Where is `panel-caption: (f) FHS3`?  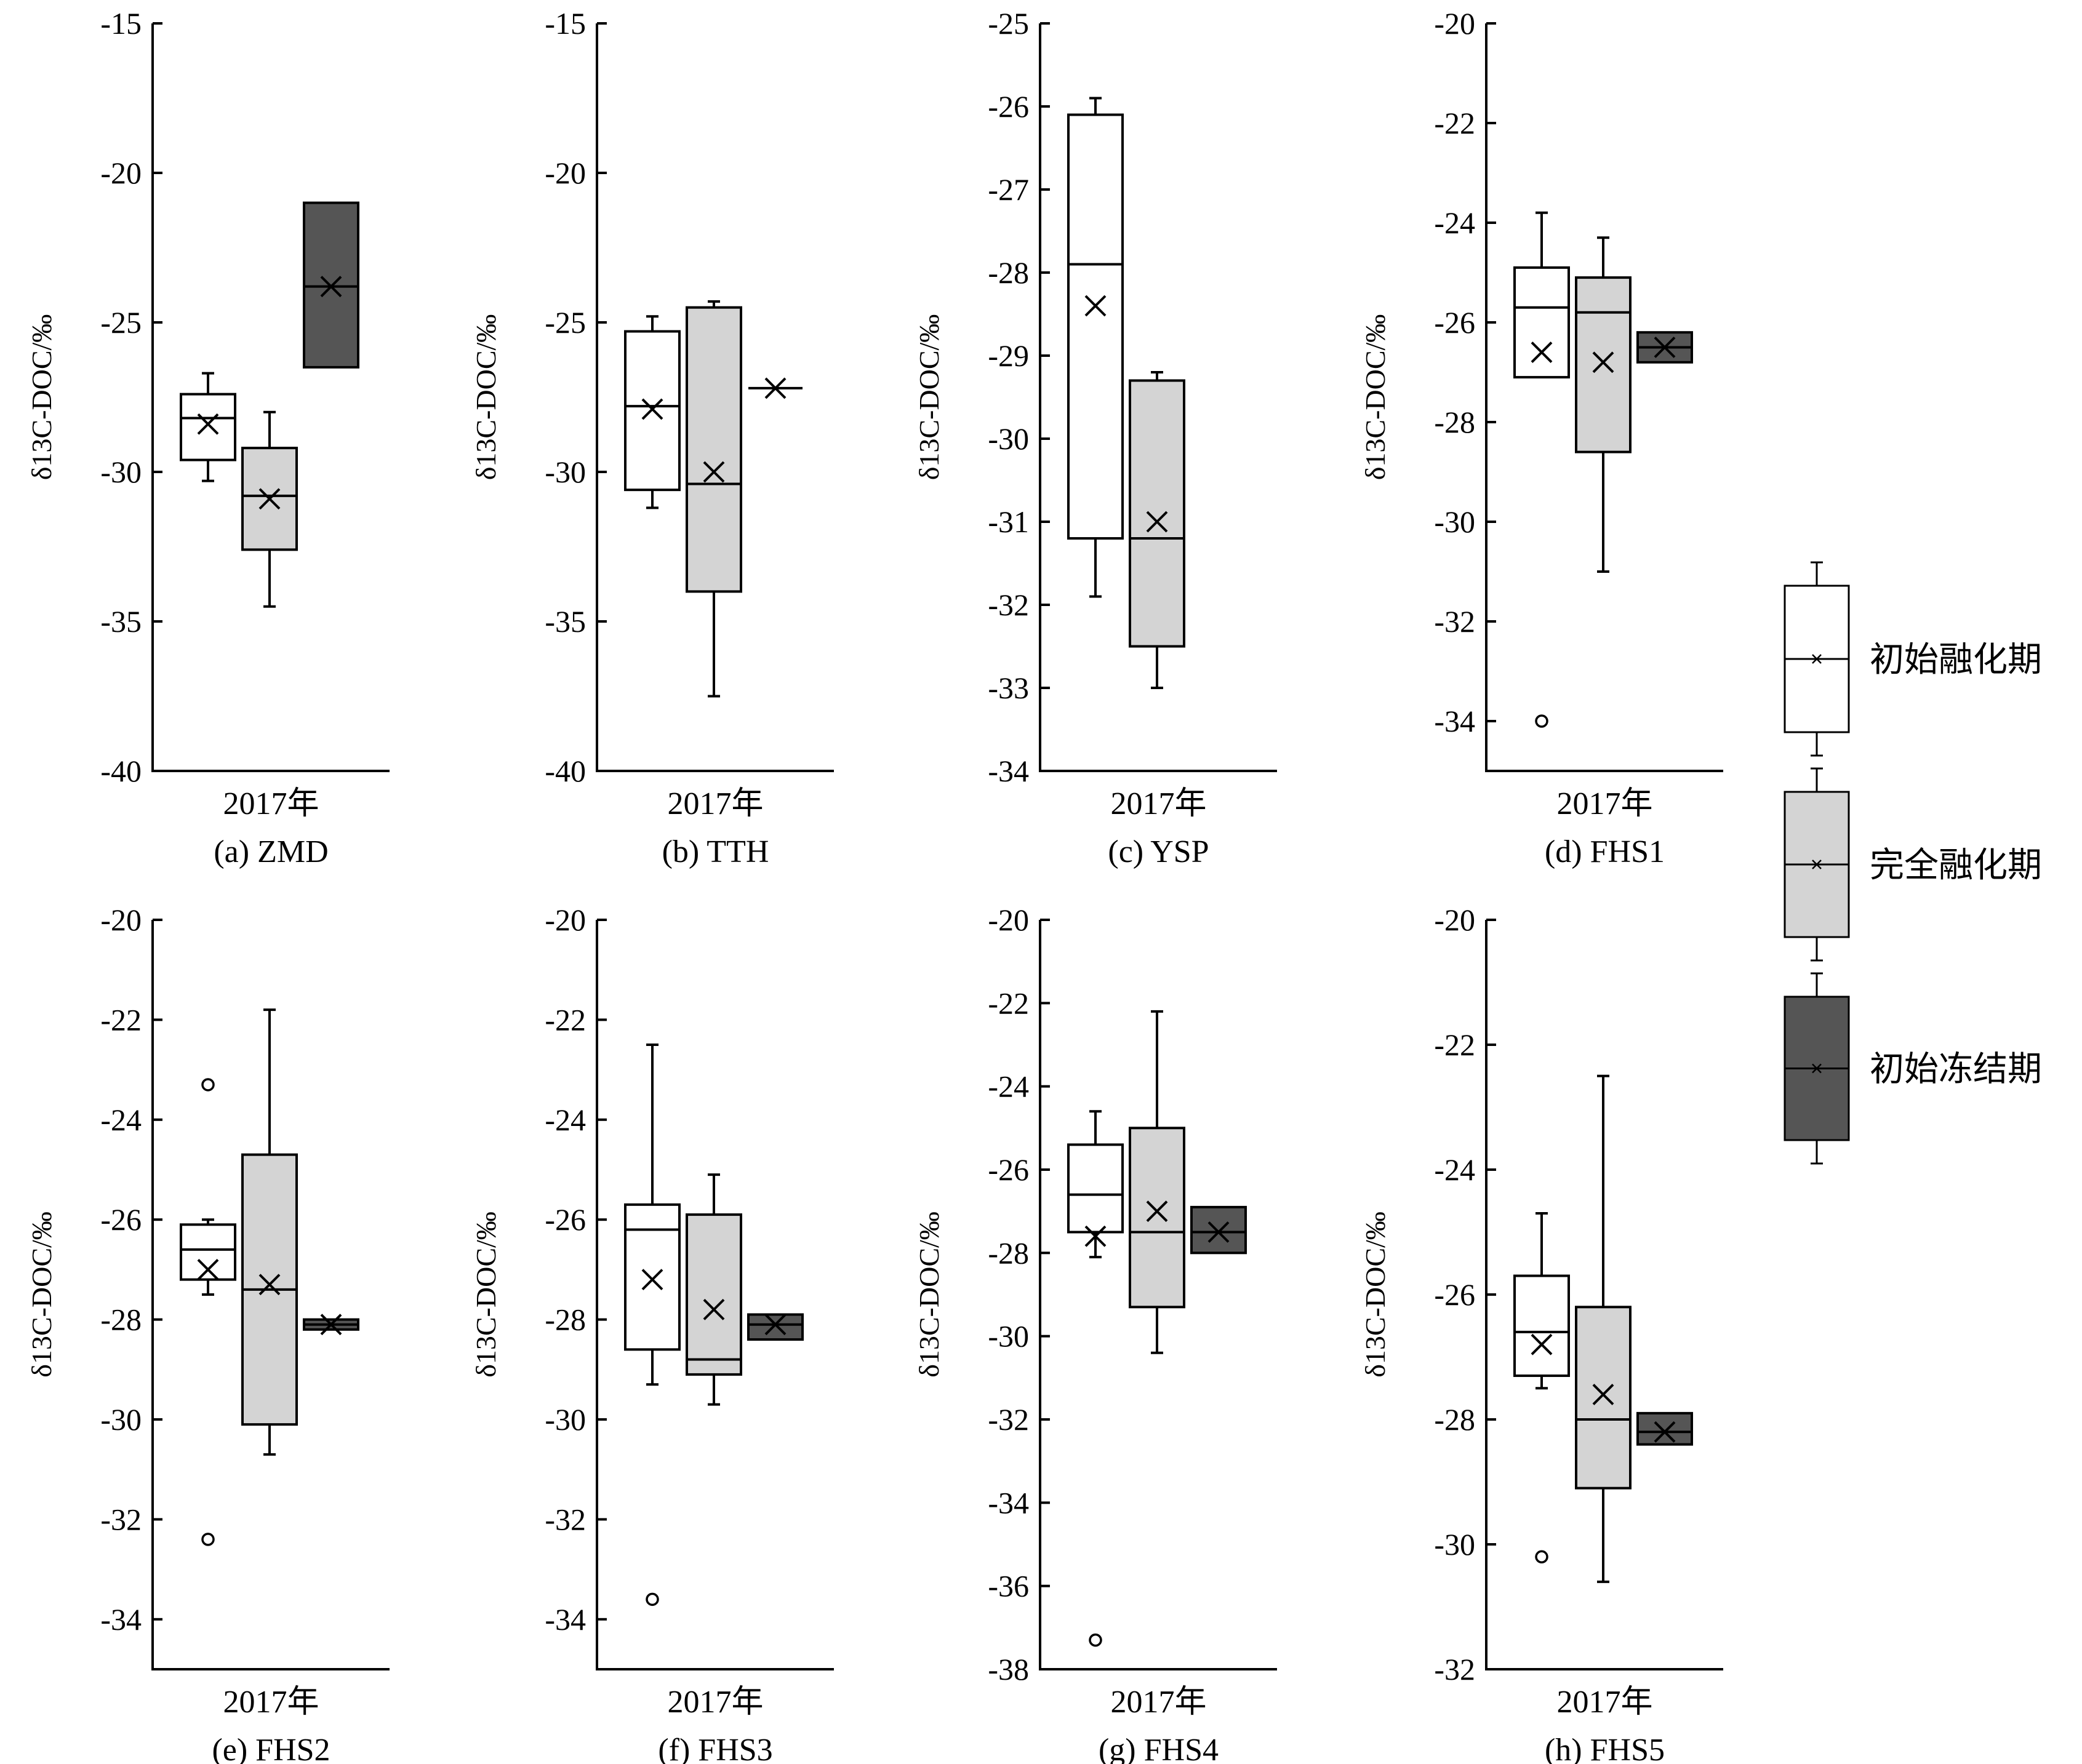
panel-caption: (f) FHS3 is located at coordinates (715, 1748).